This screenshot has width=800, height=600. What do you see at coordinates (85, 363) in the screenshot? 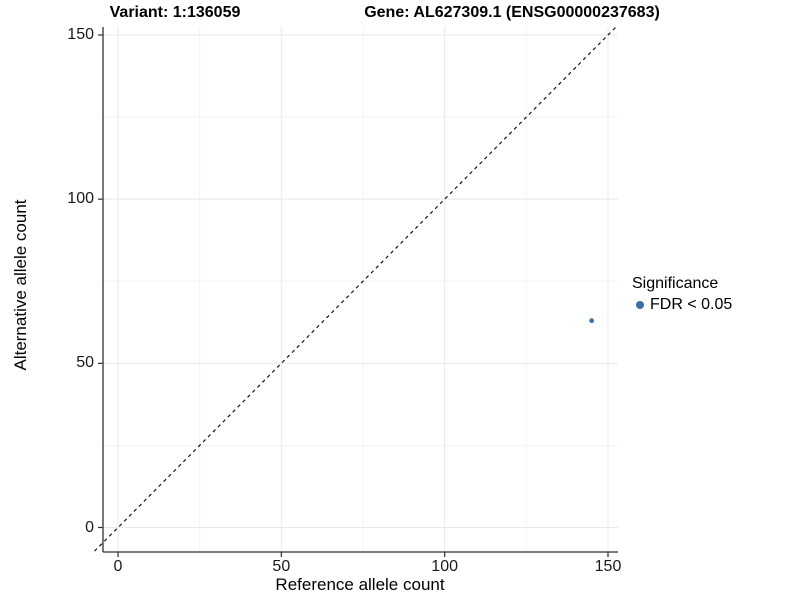
I see `y-tick-label: 50` at bounding box center [85, 363].